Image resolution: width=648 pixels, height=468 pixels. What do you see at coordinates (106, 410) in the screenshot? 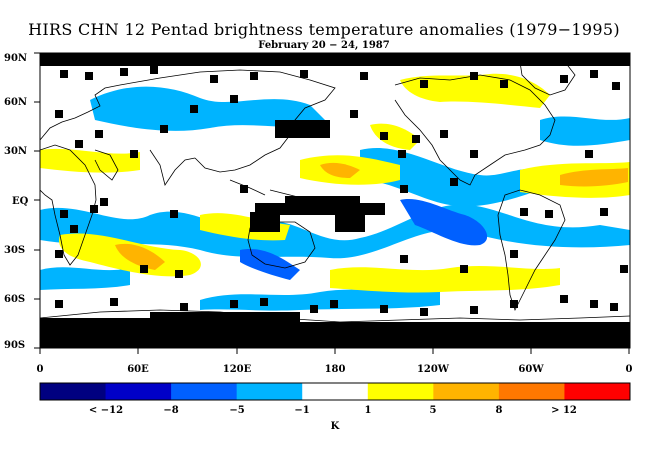
I see `colorbar-label-1: < −12` at bounding box center [106, 410].